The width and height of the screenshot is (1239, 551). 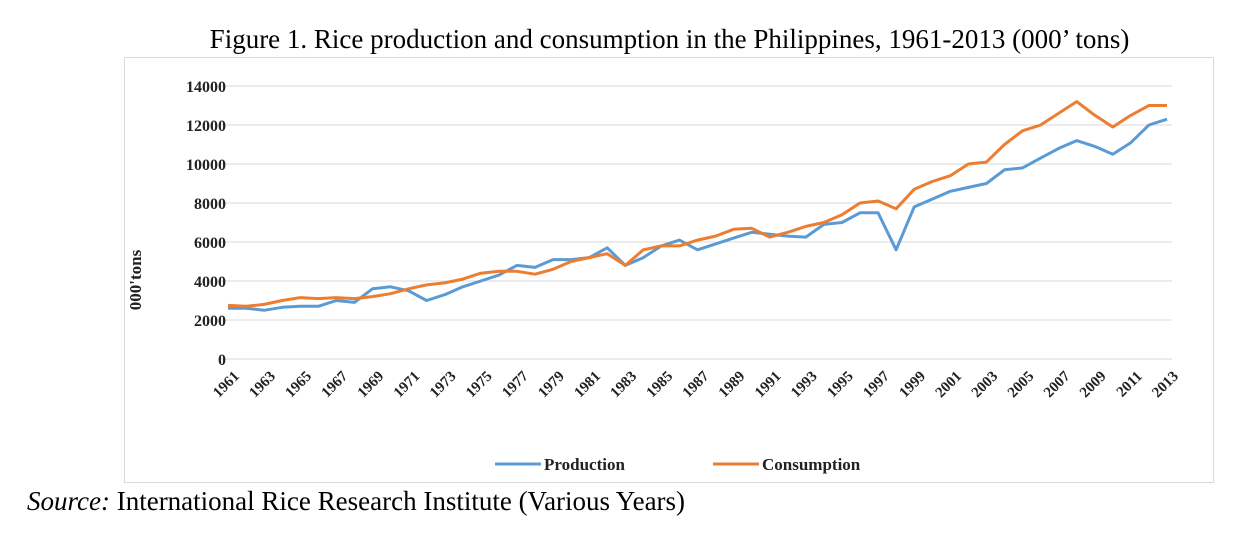 I want to click on x-tick-label: 2001, so click(x=949, y=385).